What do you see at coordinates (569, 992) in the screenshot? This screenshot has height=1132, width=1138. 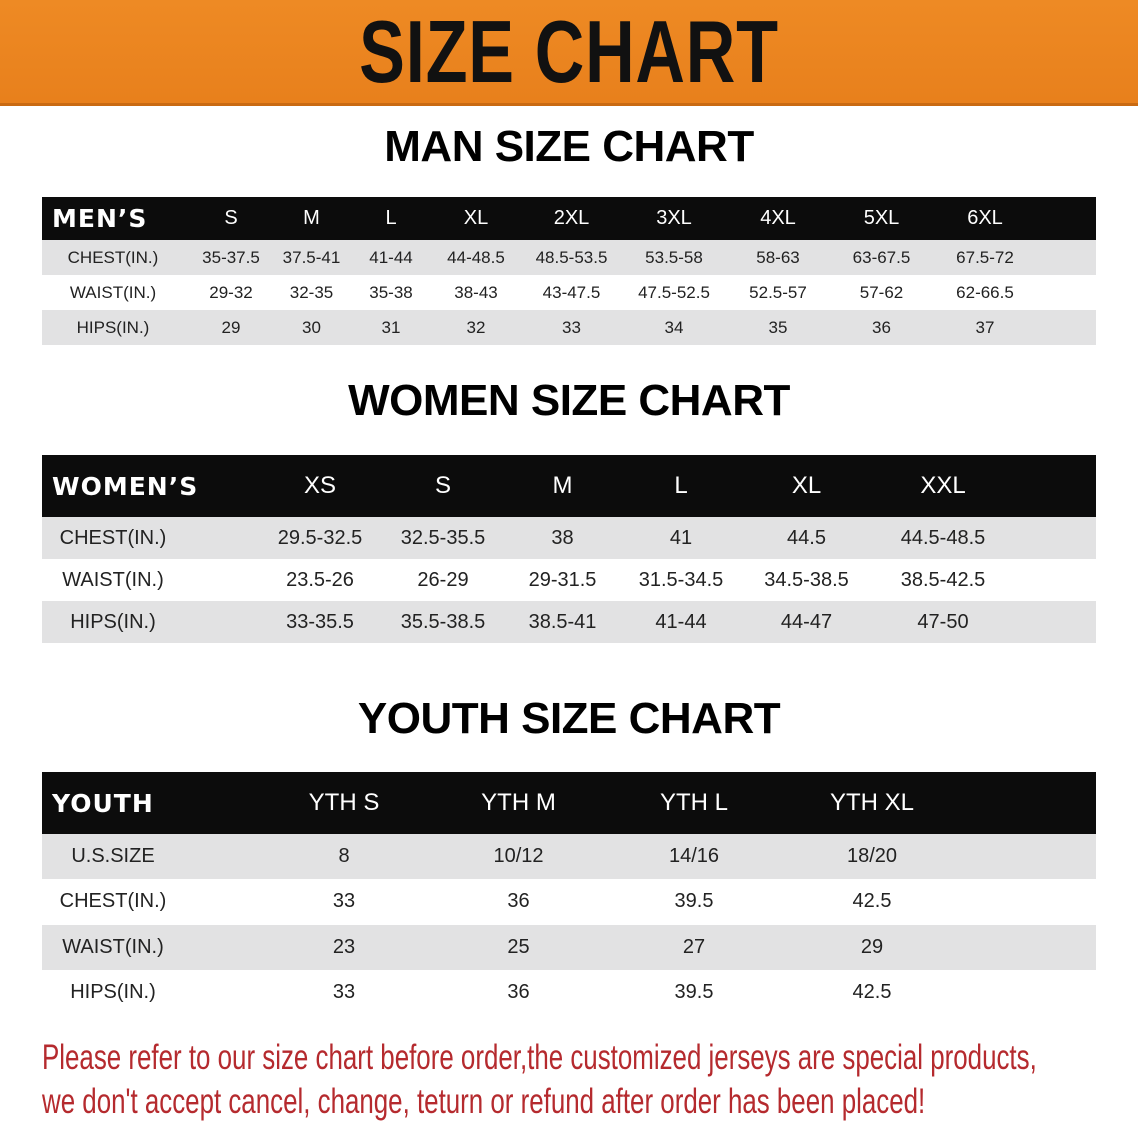 I see `table-row: HIPS(IN.) 33 36 39.5 42.5` at bounding box center [569, 992].